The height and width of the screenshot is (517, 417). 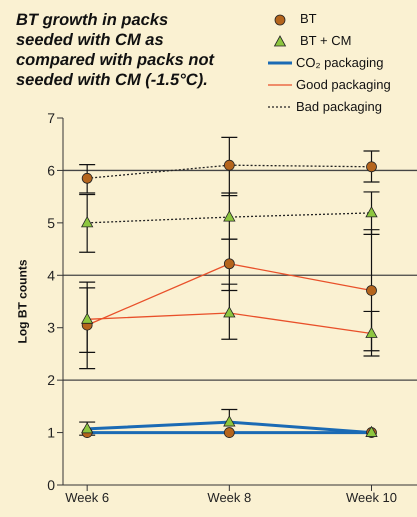 I want to click on y-tick-label: 2, so click(x=51, y=380).